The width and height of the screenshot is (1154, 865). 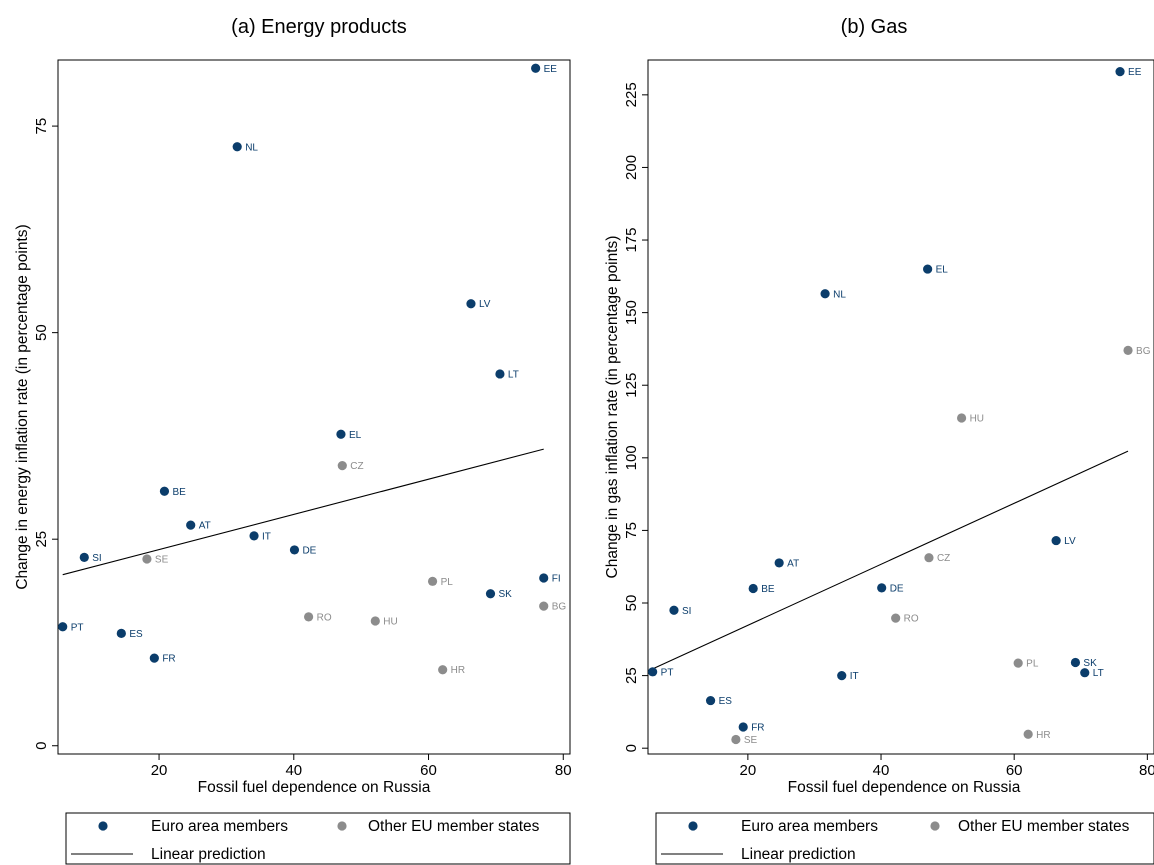 I want to click on y-tick-label: 200, so click(x=631, y=167).